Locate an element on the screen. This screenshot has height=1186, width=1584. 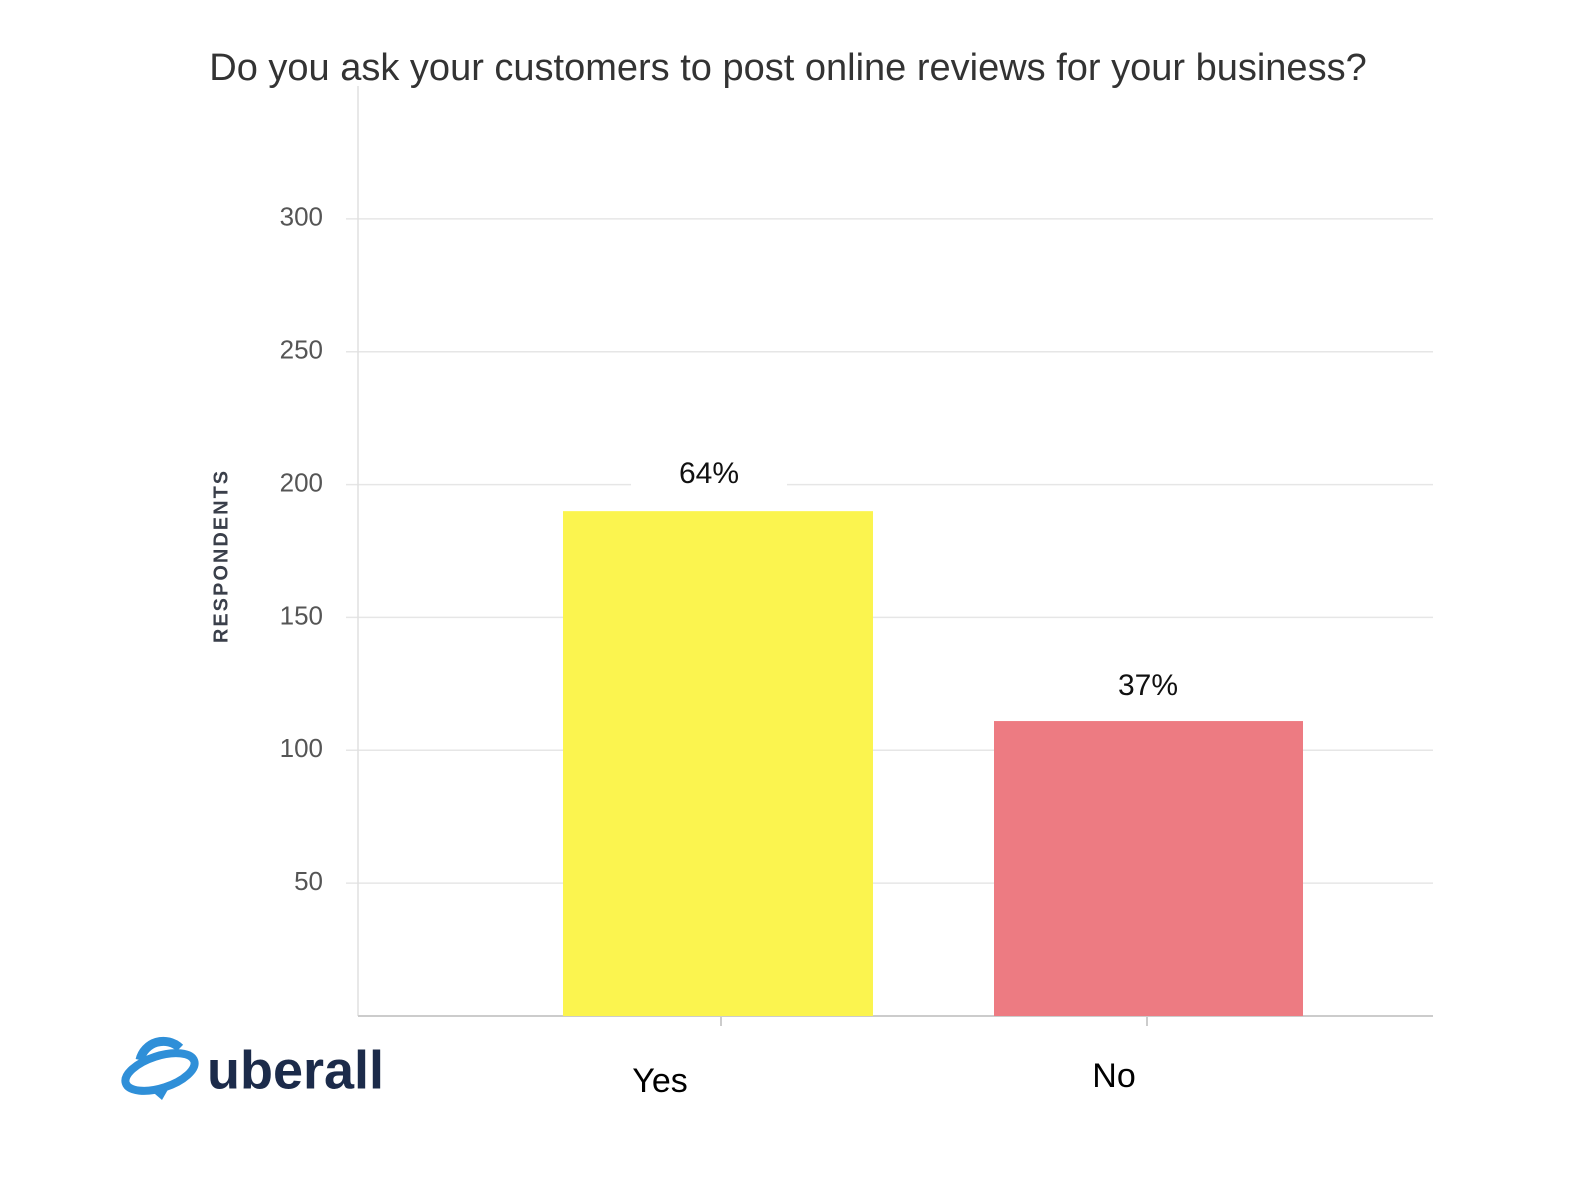
y-tick-label: 50 is located at coordinates (308, 881).